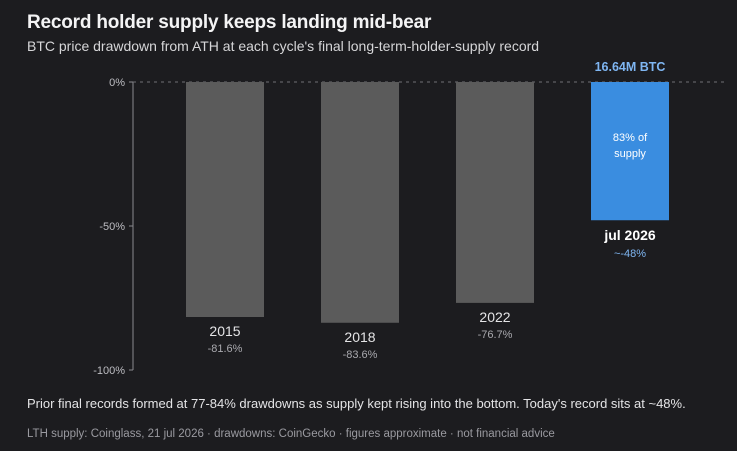 The image size is (737, 451). I want to click on bar-current, so click(630, 151).